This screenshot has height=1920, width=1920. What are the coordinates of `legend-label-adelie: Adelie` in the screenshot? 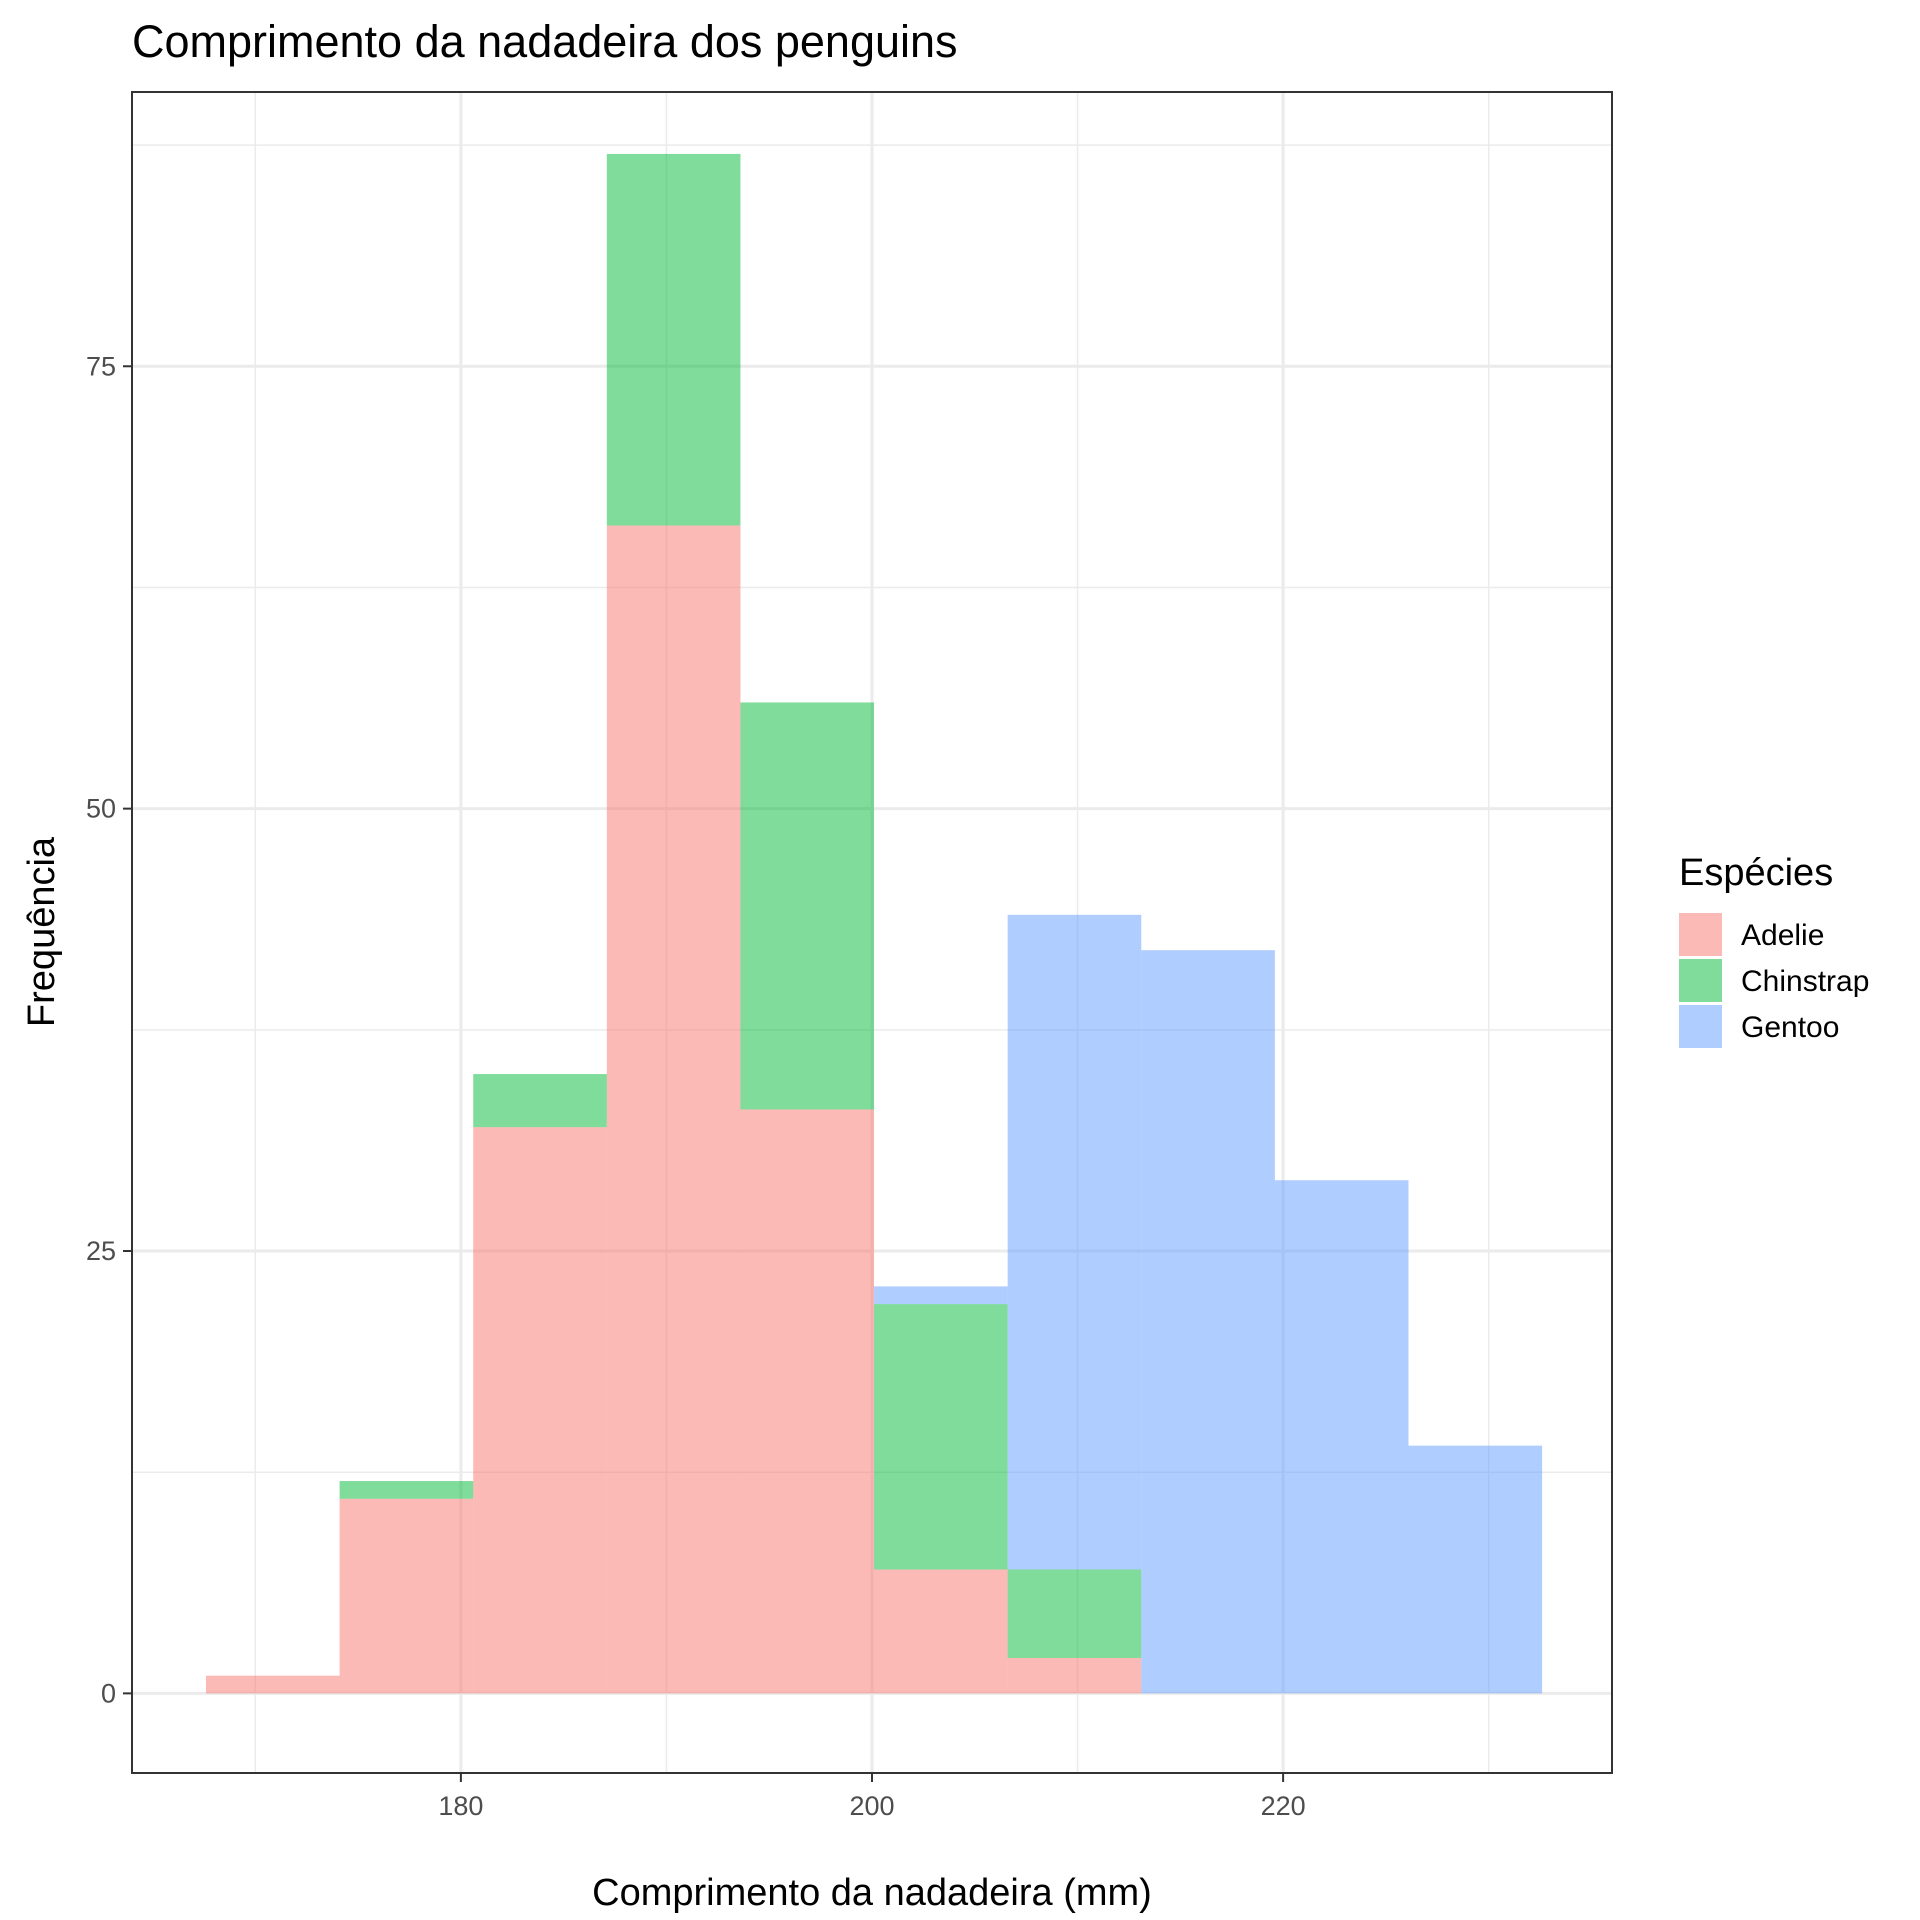 It's located at (1782, 935).